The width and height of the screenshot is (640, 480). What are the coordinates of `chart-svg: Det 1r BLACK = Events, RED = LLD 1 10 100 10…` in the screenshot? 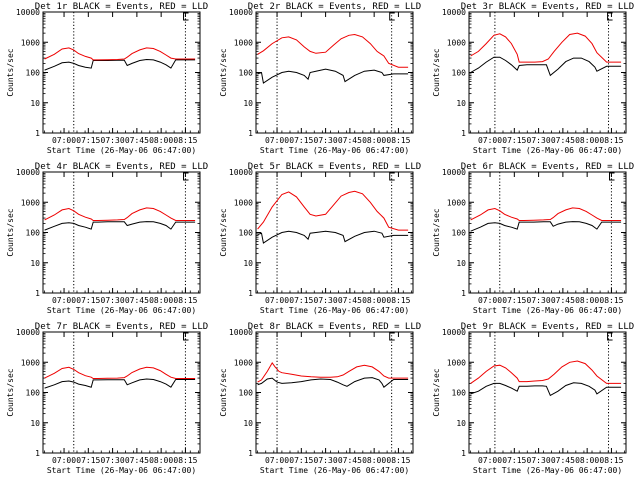 It's located at (107, 78).